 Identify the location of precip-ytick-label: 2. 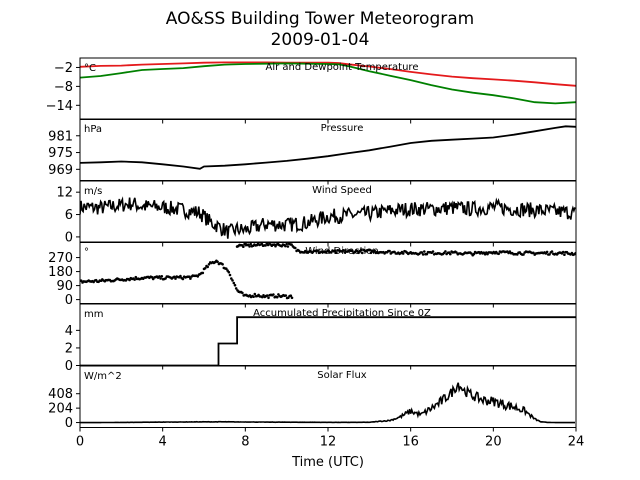
(69, 348).